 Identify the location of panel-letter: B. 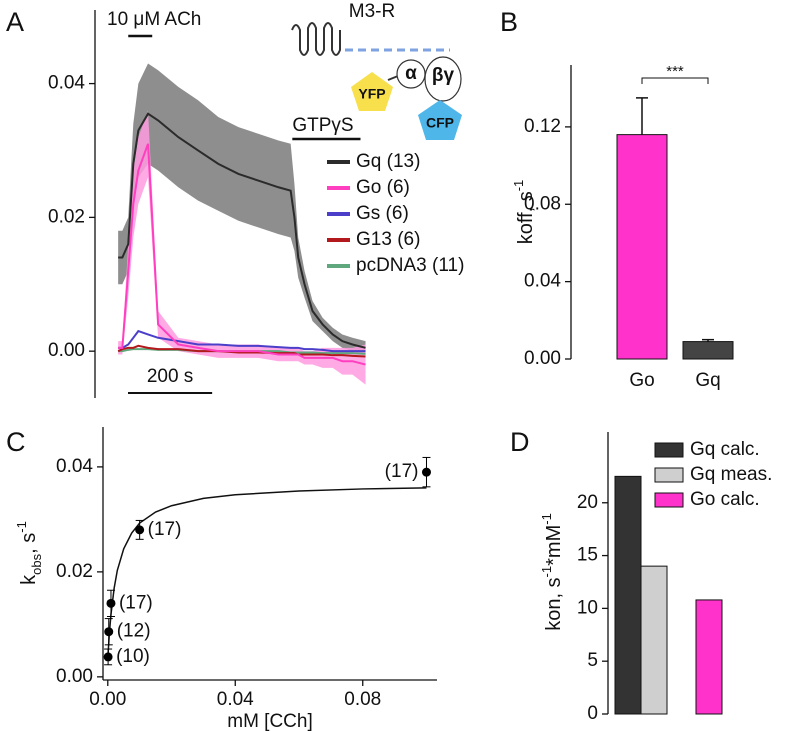
(509, 22).